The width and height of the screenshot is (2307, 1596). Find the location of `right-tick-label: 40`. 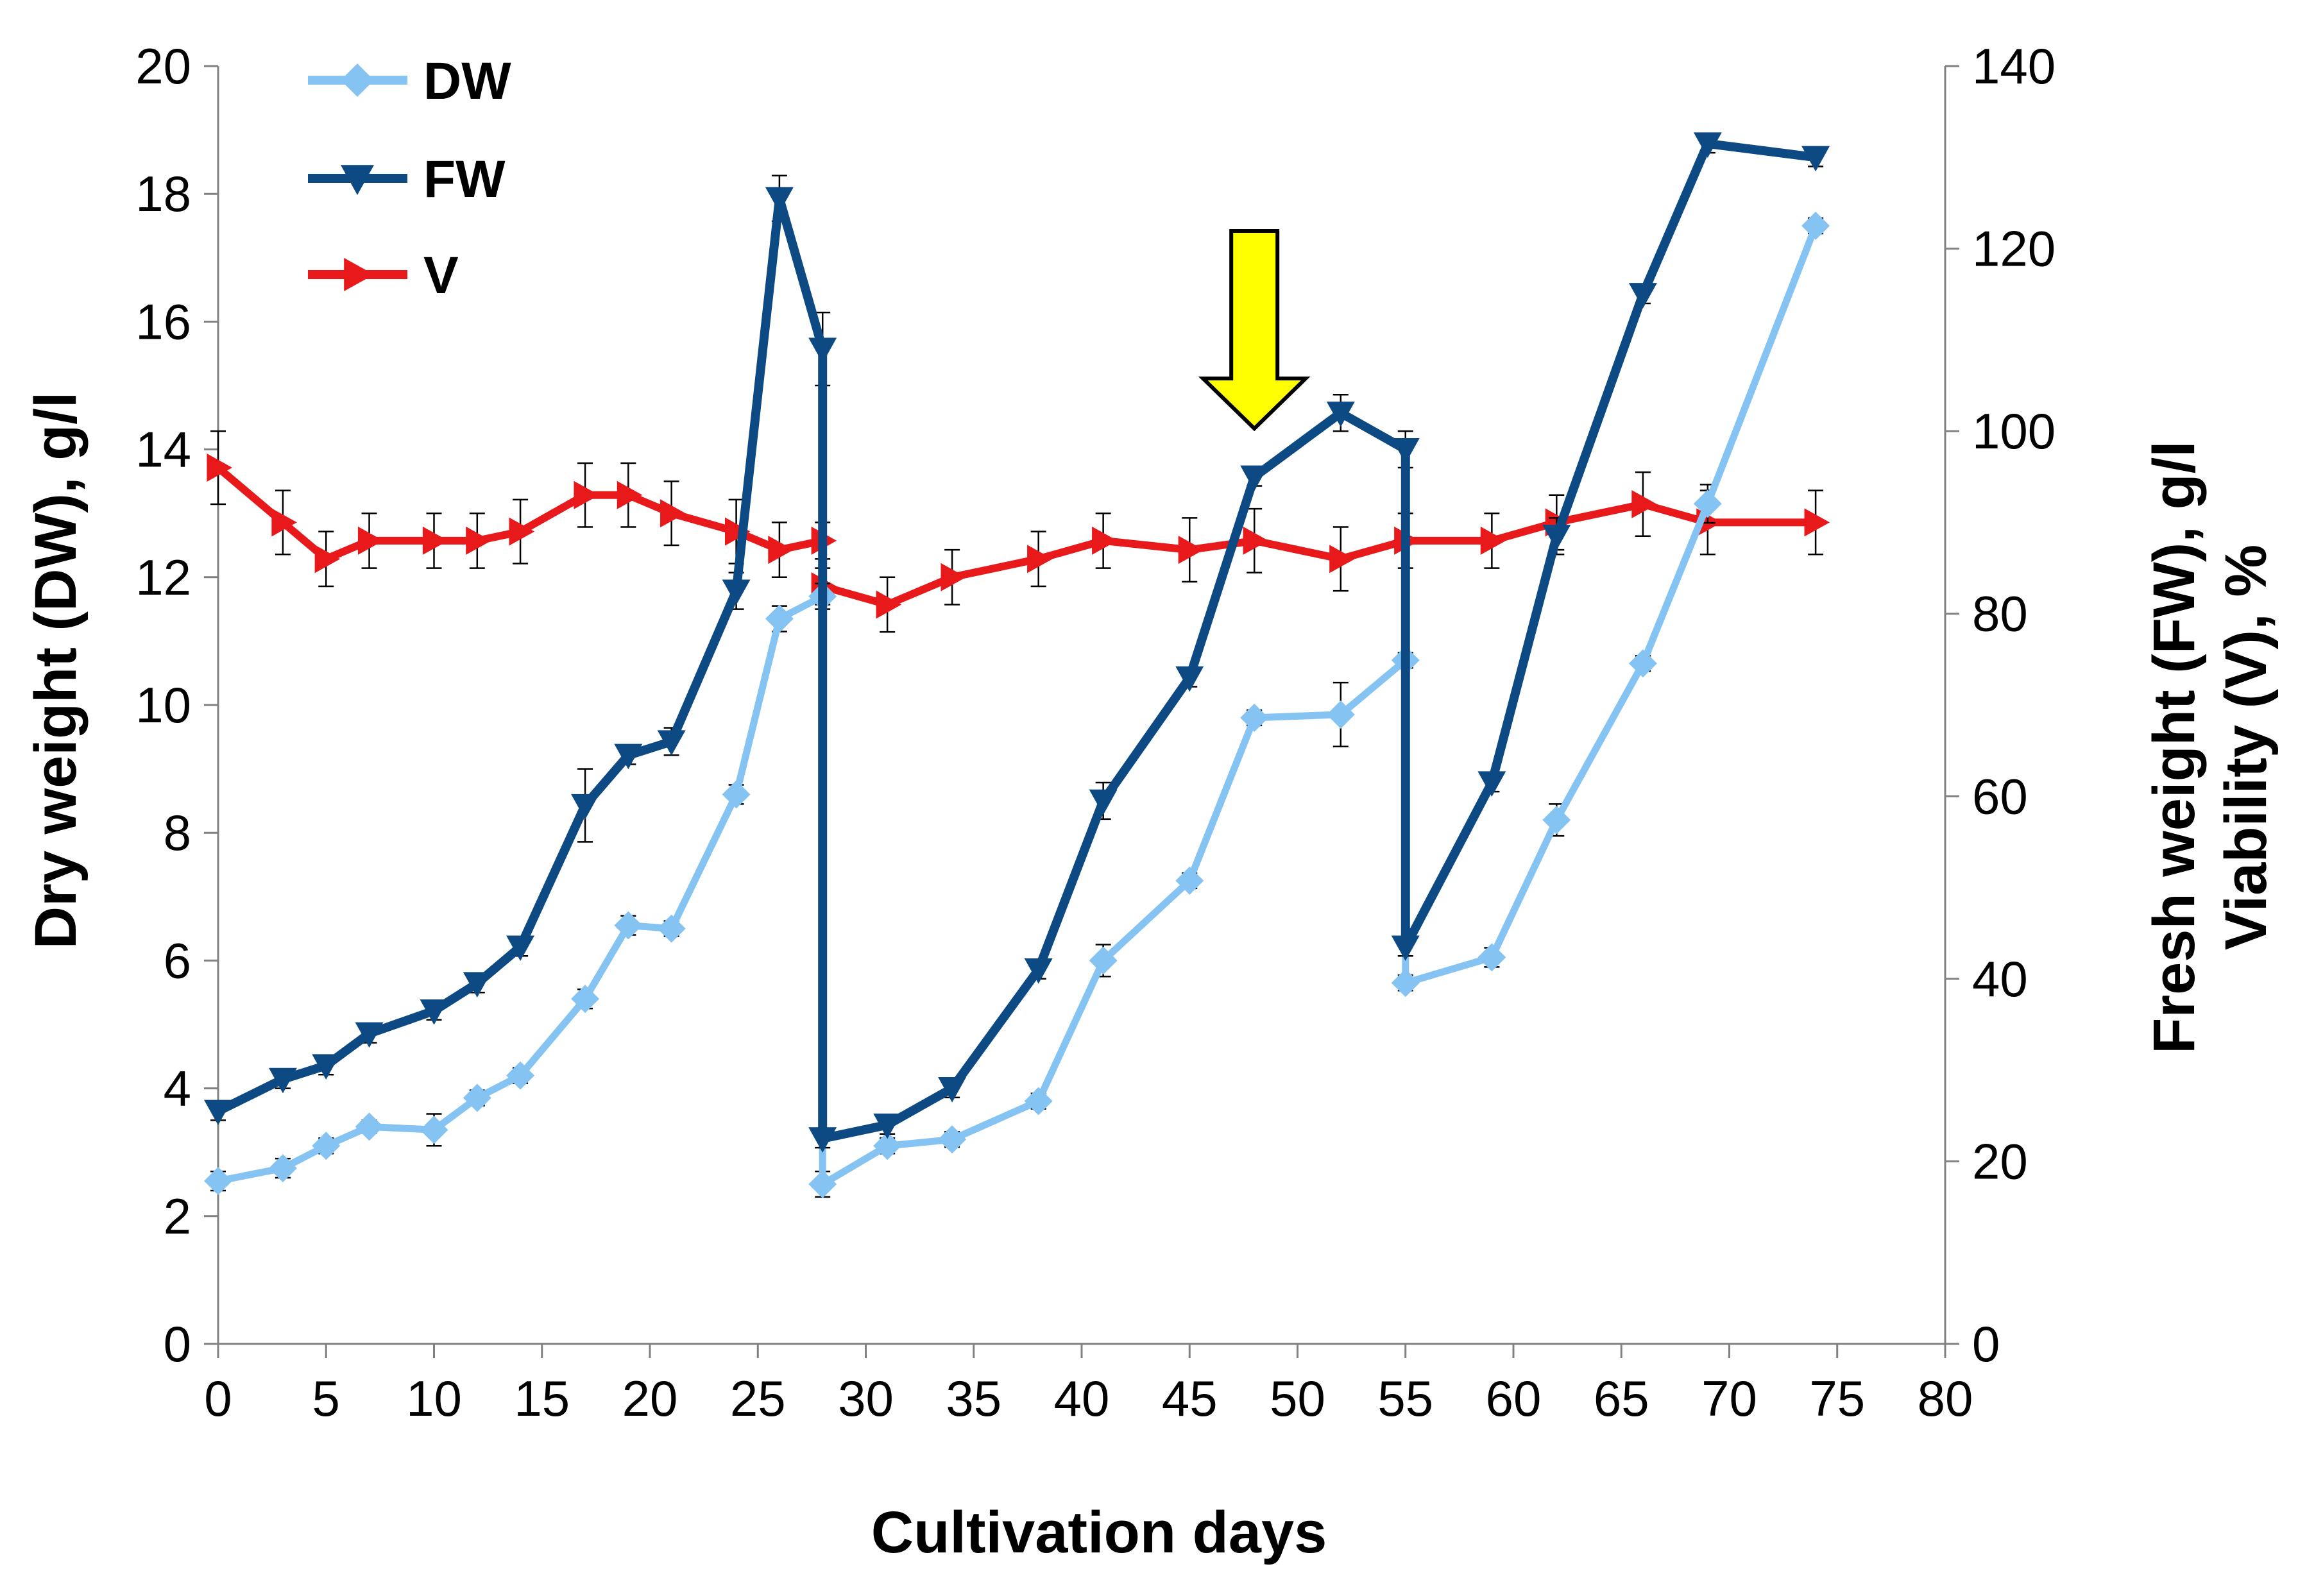

right-tick-label: 40 is located at coordinates (2000, 979).